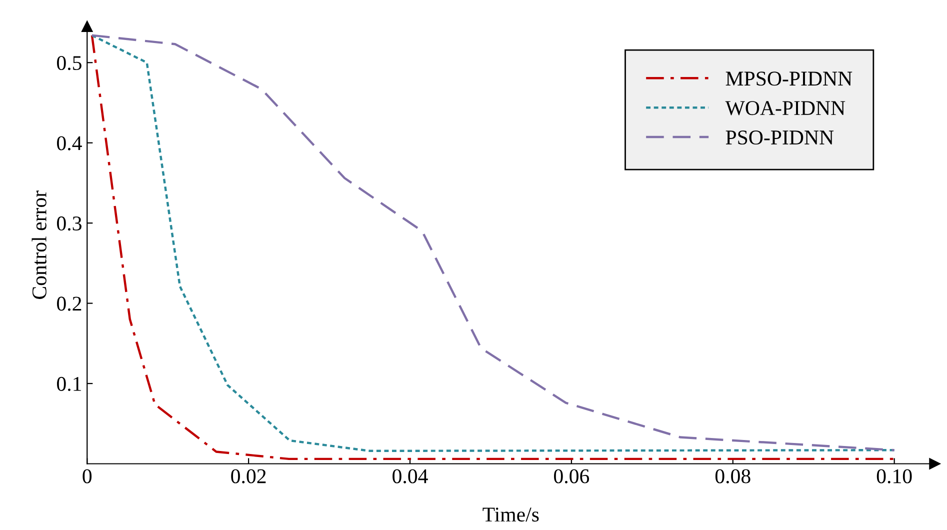 The width and height of the screenshot is (947, 530). Describe the element at coordinates (789, 79) in the screenshot. I see `legend-label: MPSO-PIDNN` at that location.